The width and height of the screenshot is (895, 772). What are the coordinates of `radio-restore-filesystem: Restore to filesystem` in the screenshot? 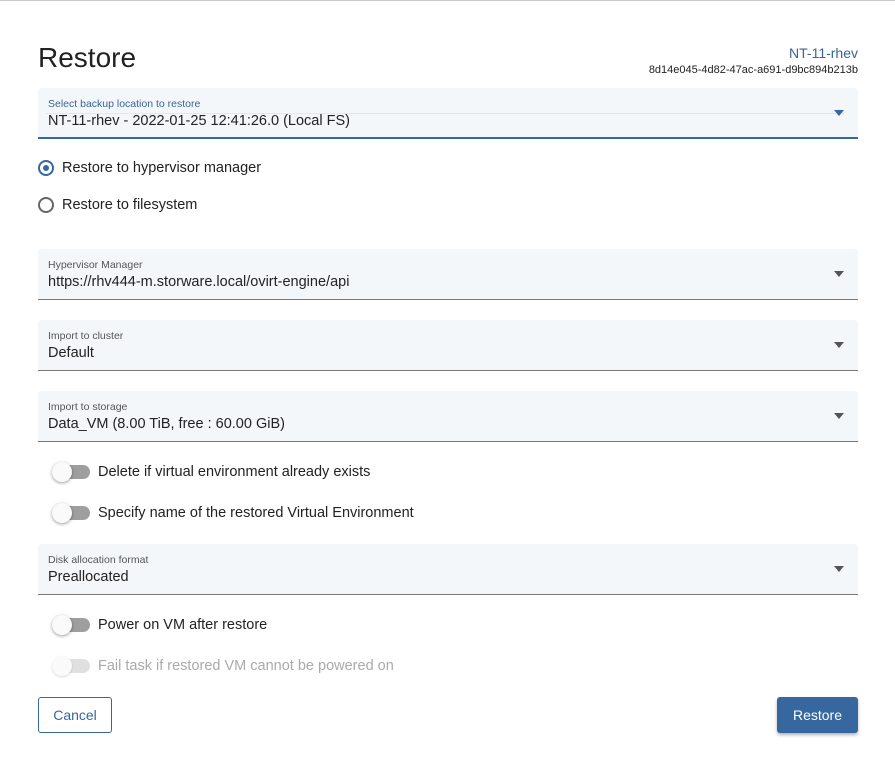 It's located at (117, 205).